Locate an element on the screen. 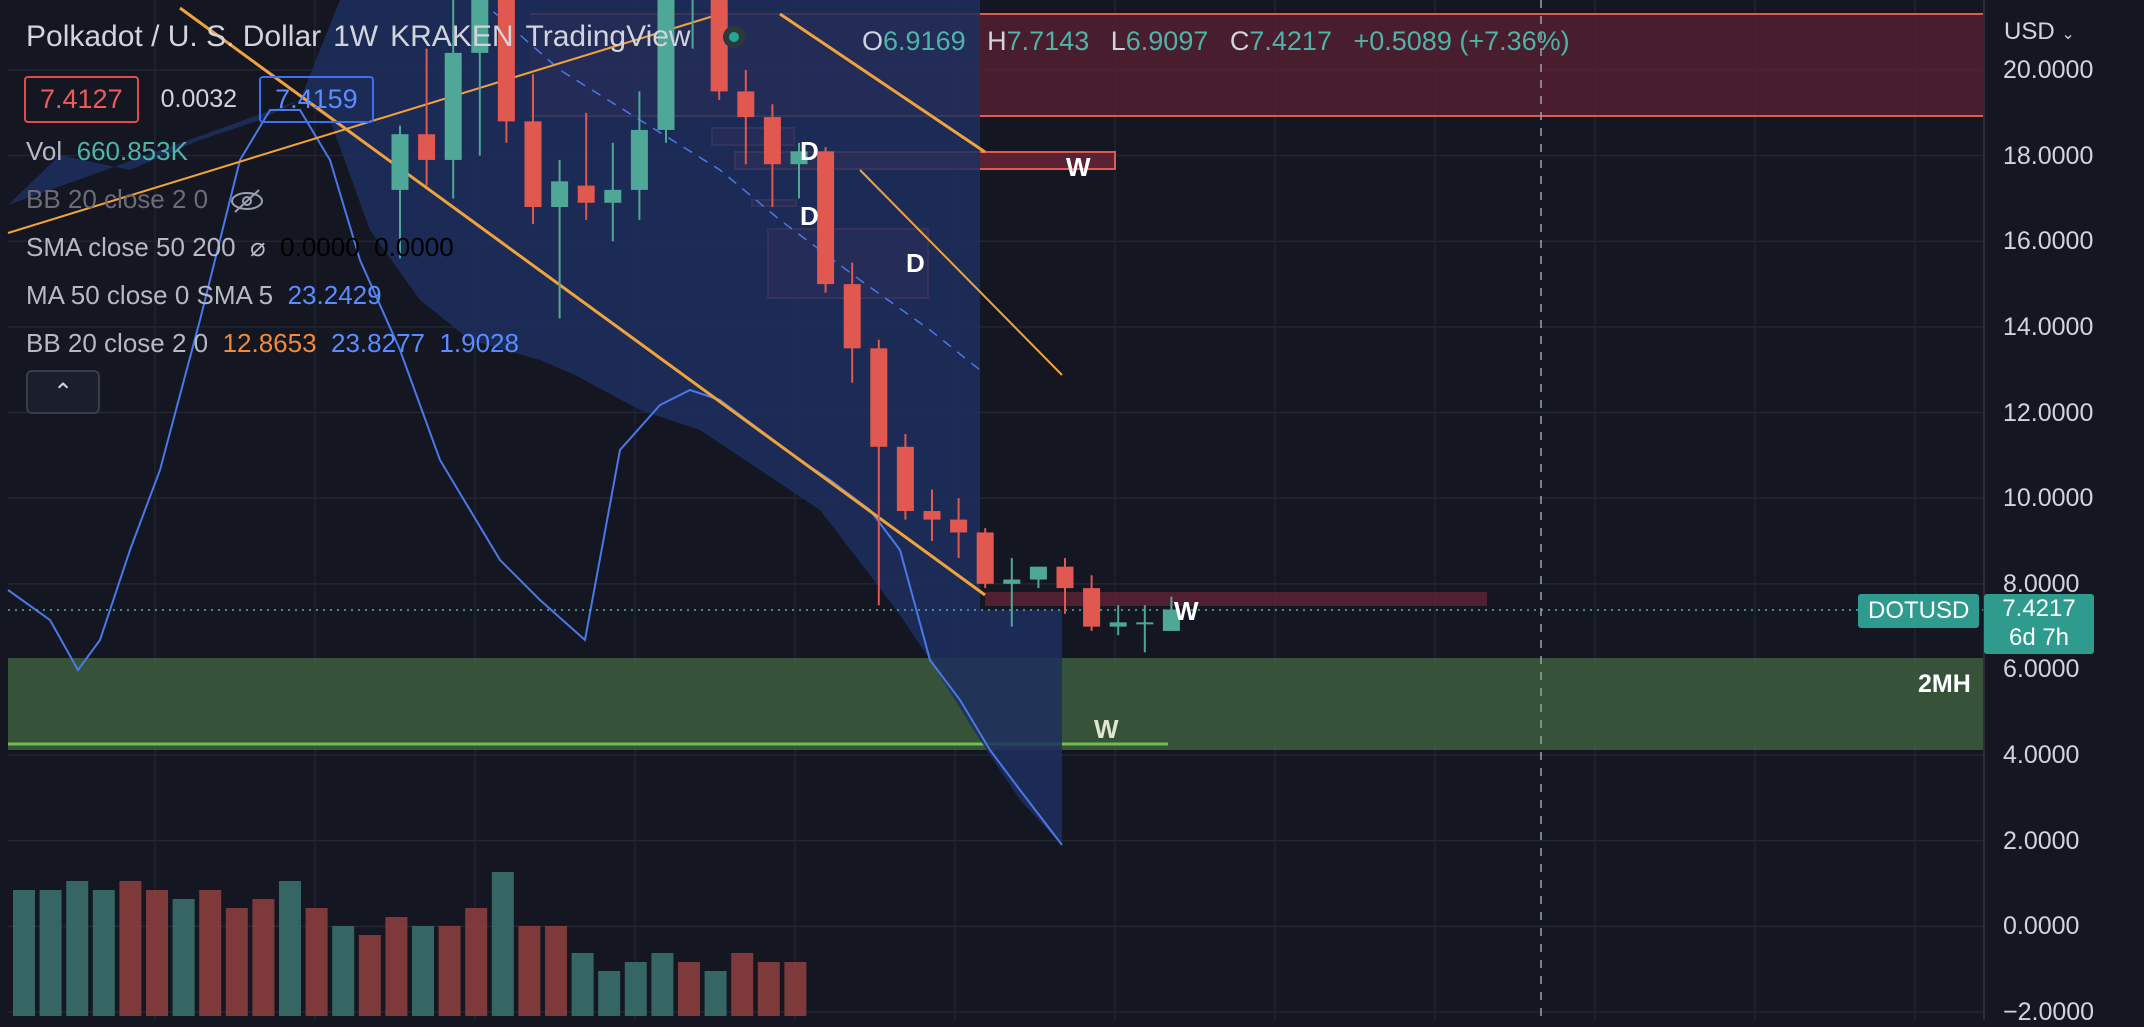 Image resolution: width=2144 pixels, height=1027 pixels. price-tick-label: 18.0000 is located at coordinates (2048, 155).